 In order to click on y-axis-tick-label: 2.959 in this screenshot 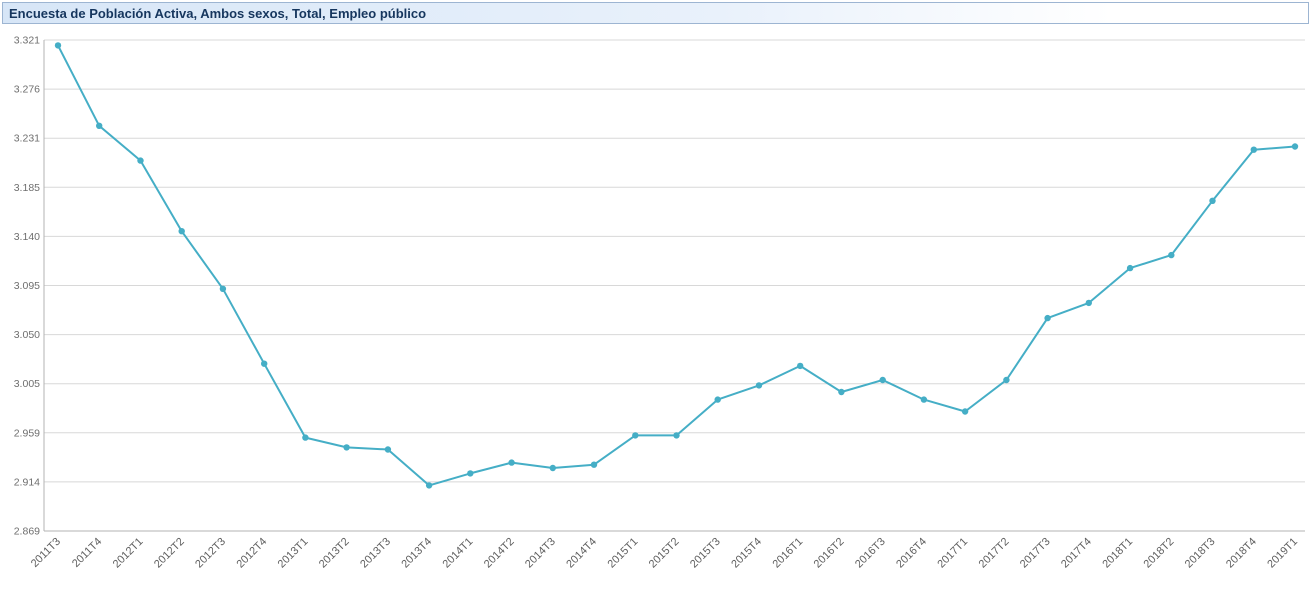, I will do `click(27, 433)`.